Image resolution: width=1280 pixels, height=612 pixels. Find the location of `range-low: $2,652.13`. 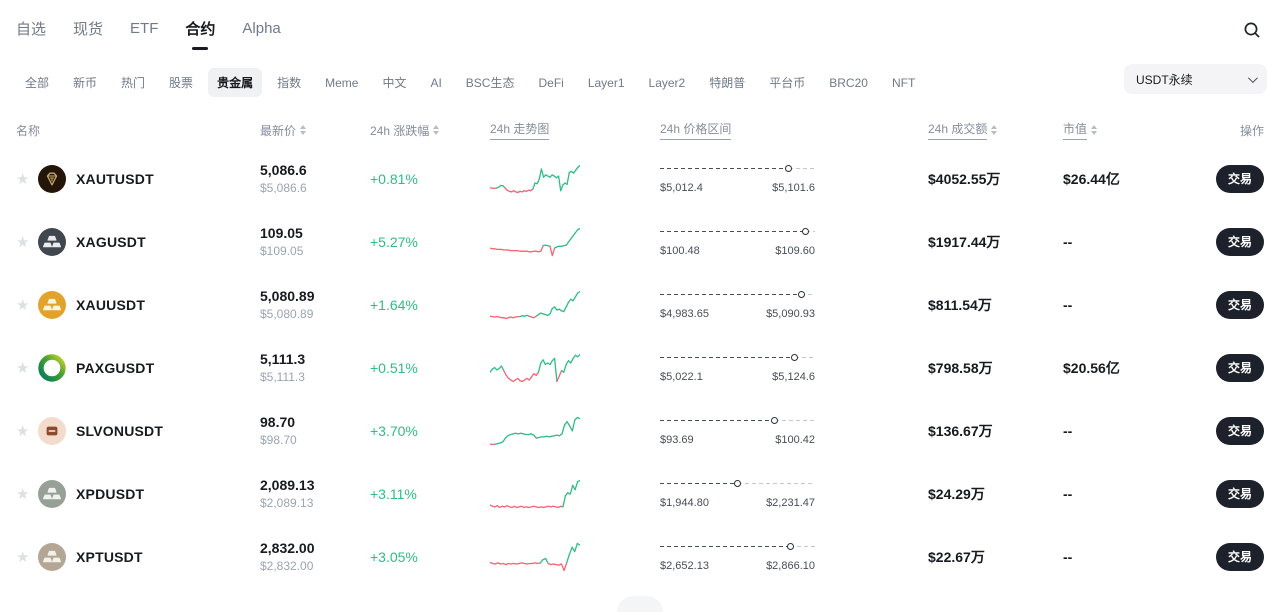

range-low: $2,652.13 is located at coordinates (684, 565).